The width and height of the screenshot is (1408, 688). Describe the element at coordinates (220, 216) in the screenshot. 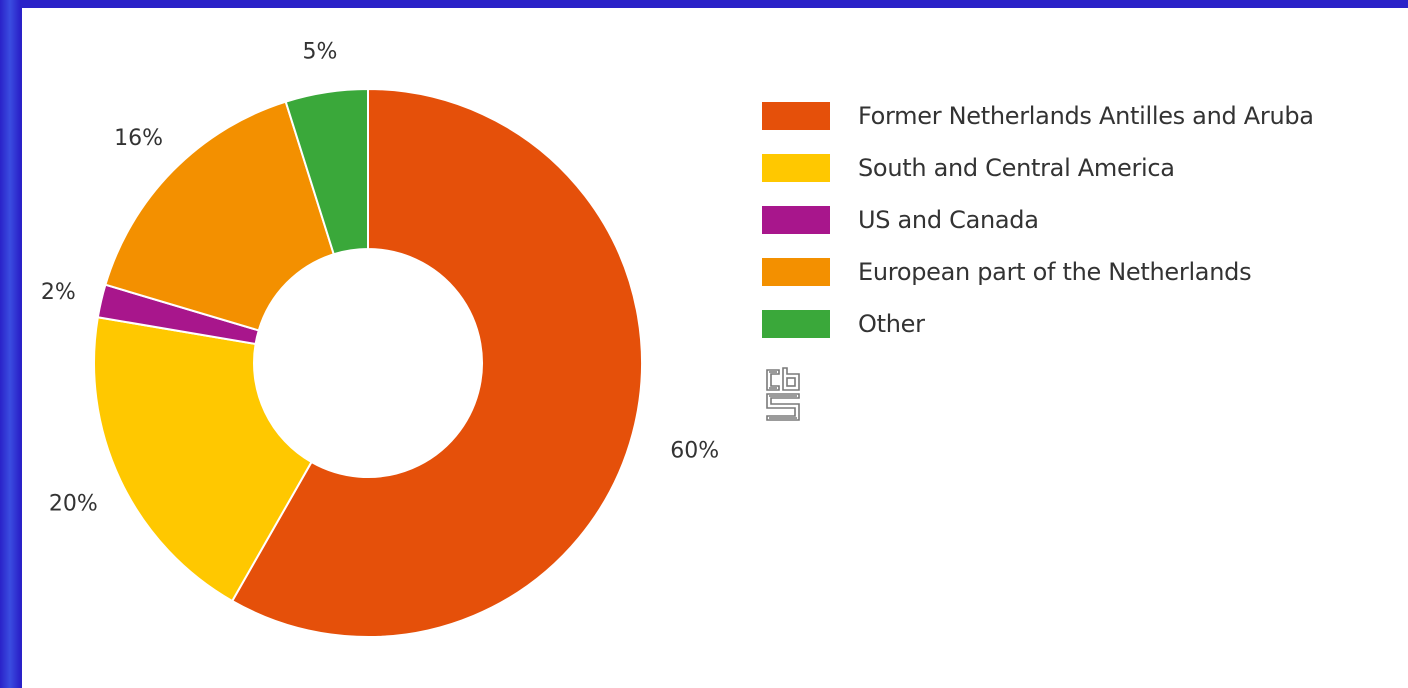

I see `slice-european-part-of-the-netherlands` at that location.